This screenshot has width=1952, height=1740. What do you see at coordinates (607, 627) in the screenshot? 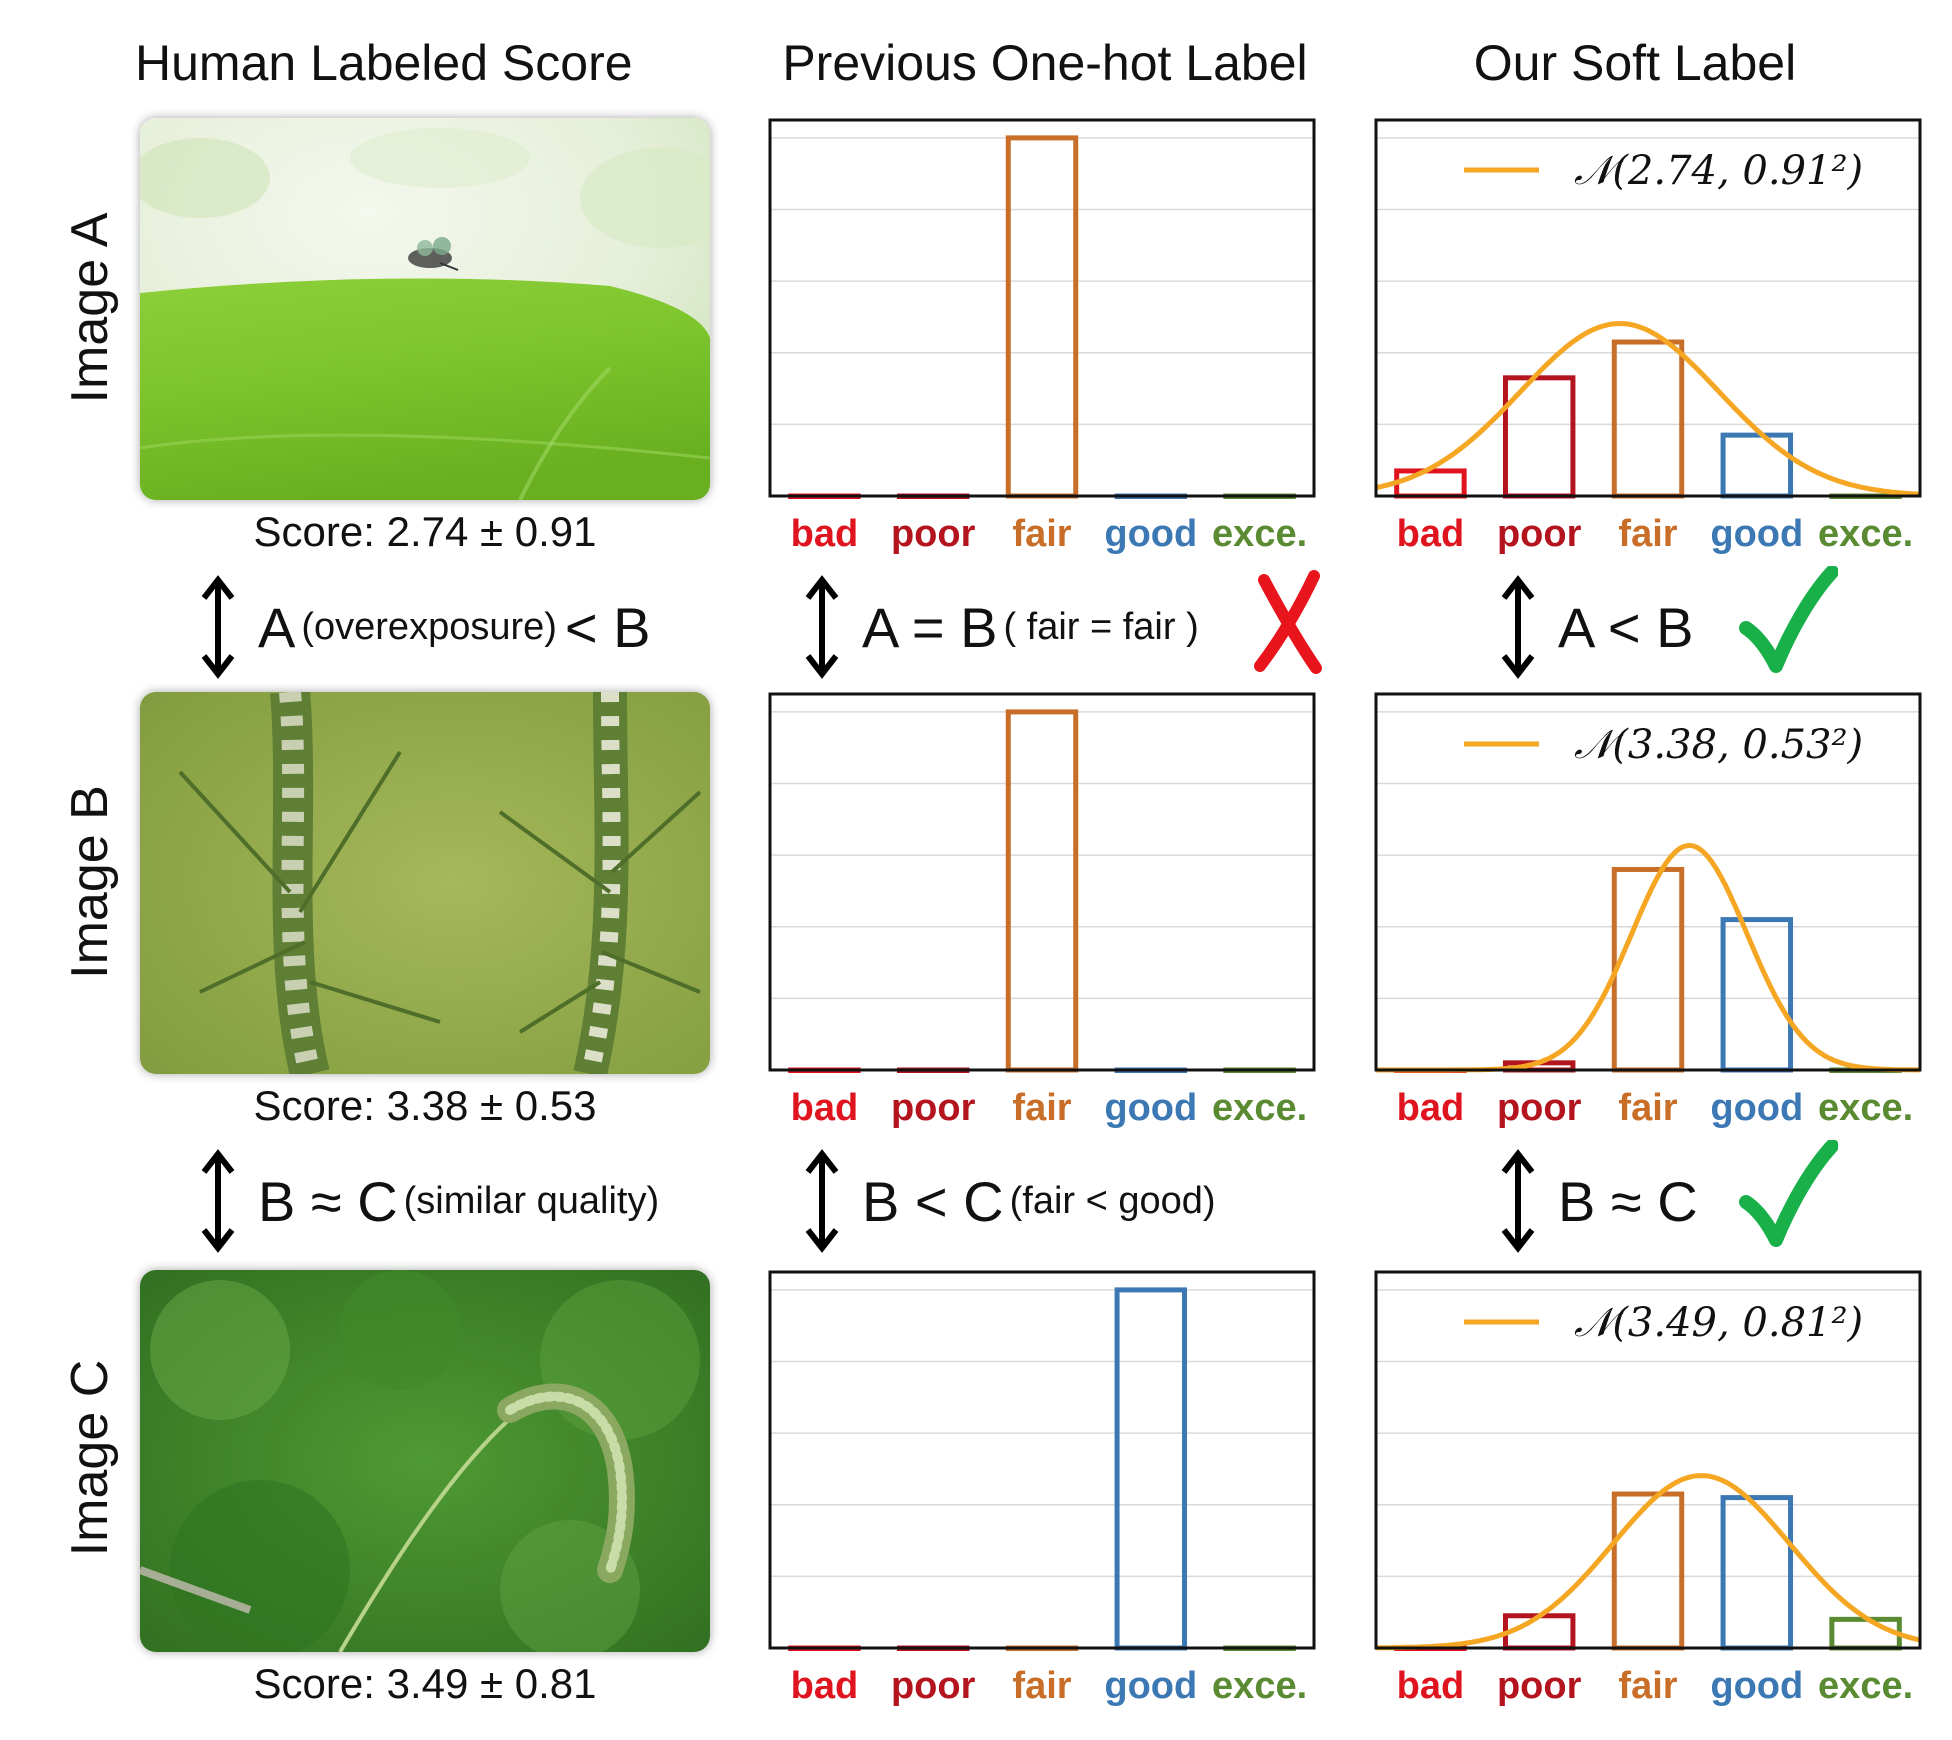
I see `relation-rest: < B` at bounding box center [607, 627].